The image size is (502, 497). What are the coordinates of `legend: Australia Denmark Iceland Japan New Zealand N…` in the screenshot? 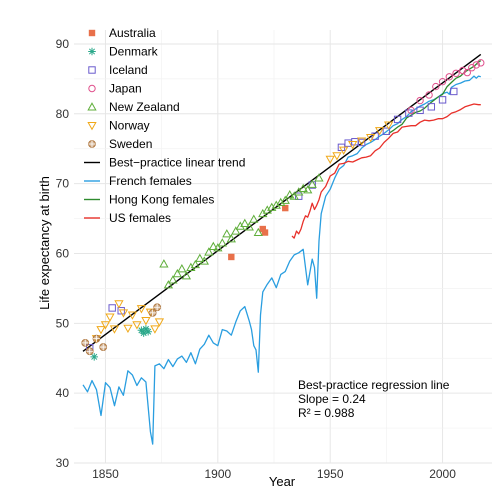 It's located at (164, 125).